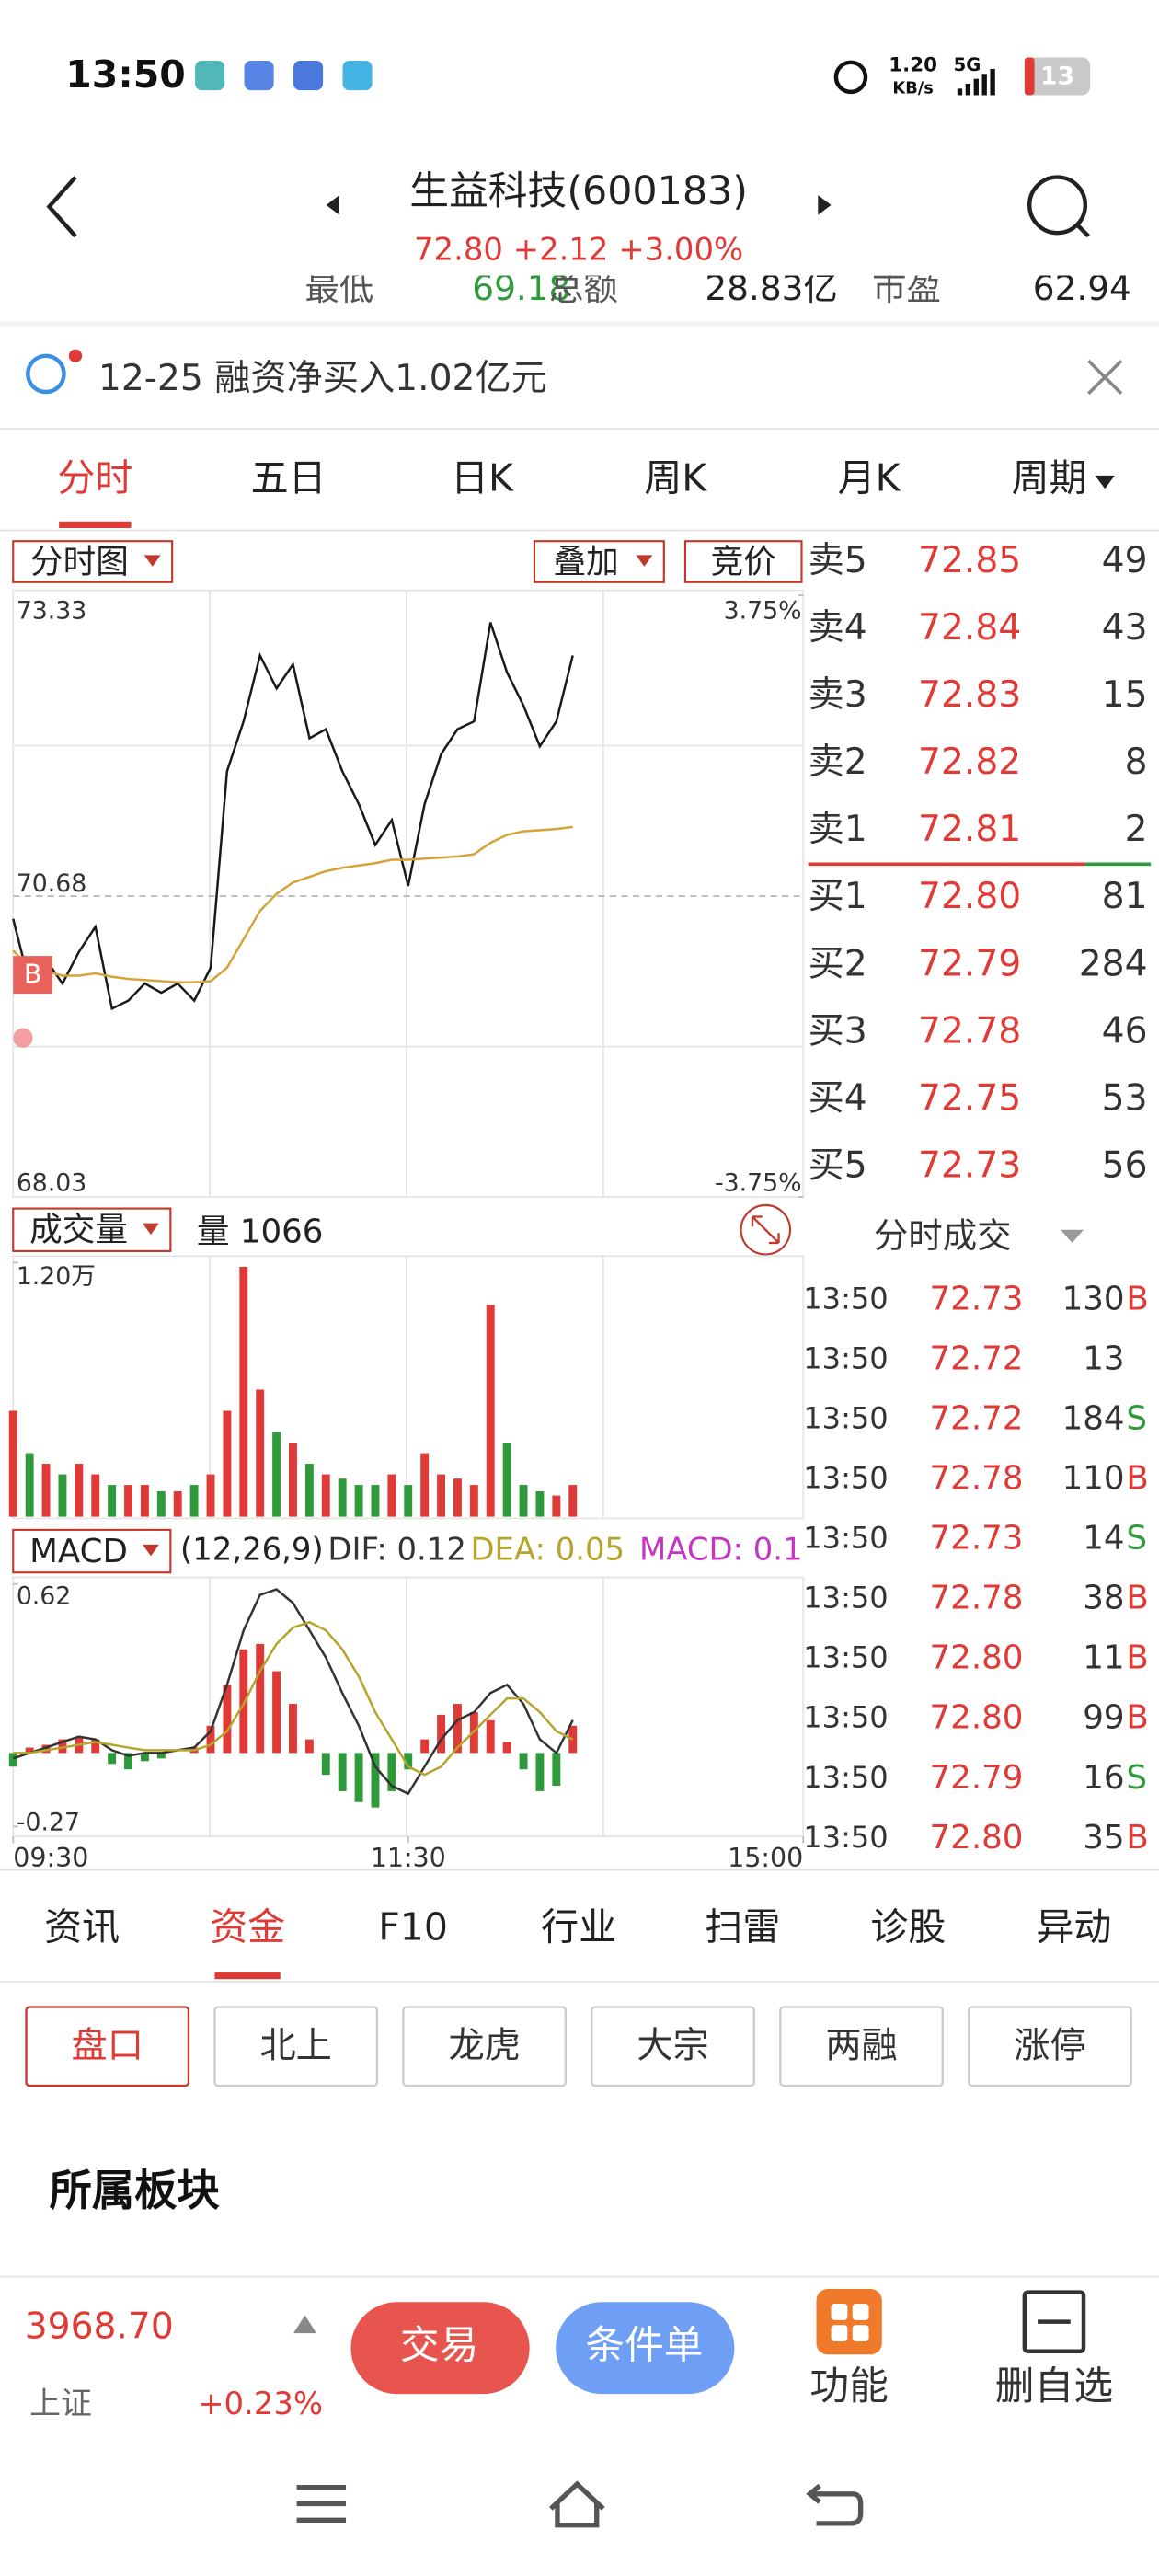 This screenshot has height=2576, width=1159. What do you see at coordinates (583, 288) in the screenshot?
I see `stat-label: 总额` at bounding box center [583, 288].